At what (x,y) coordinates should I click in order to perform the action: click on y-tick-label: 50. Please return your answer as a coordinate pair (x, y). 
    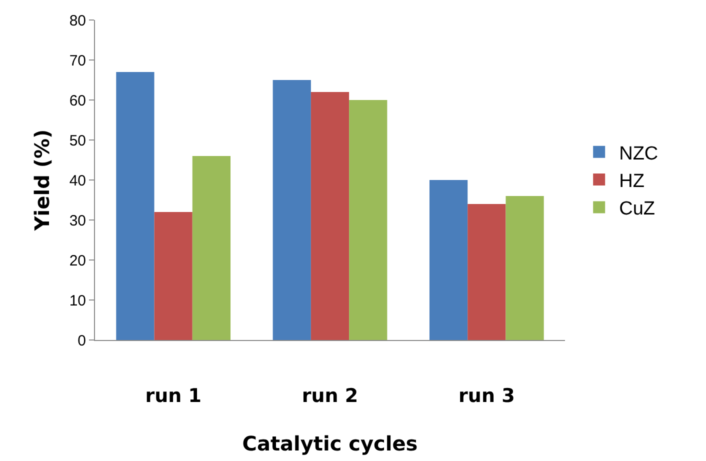
    Looking at the image, I should click on (77, 141).